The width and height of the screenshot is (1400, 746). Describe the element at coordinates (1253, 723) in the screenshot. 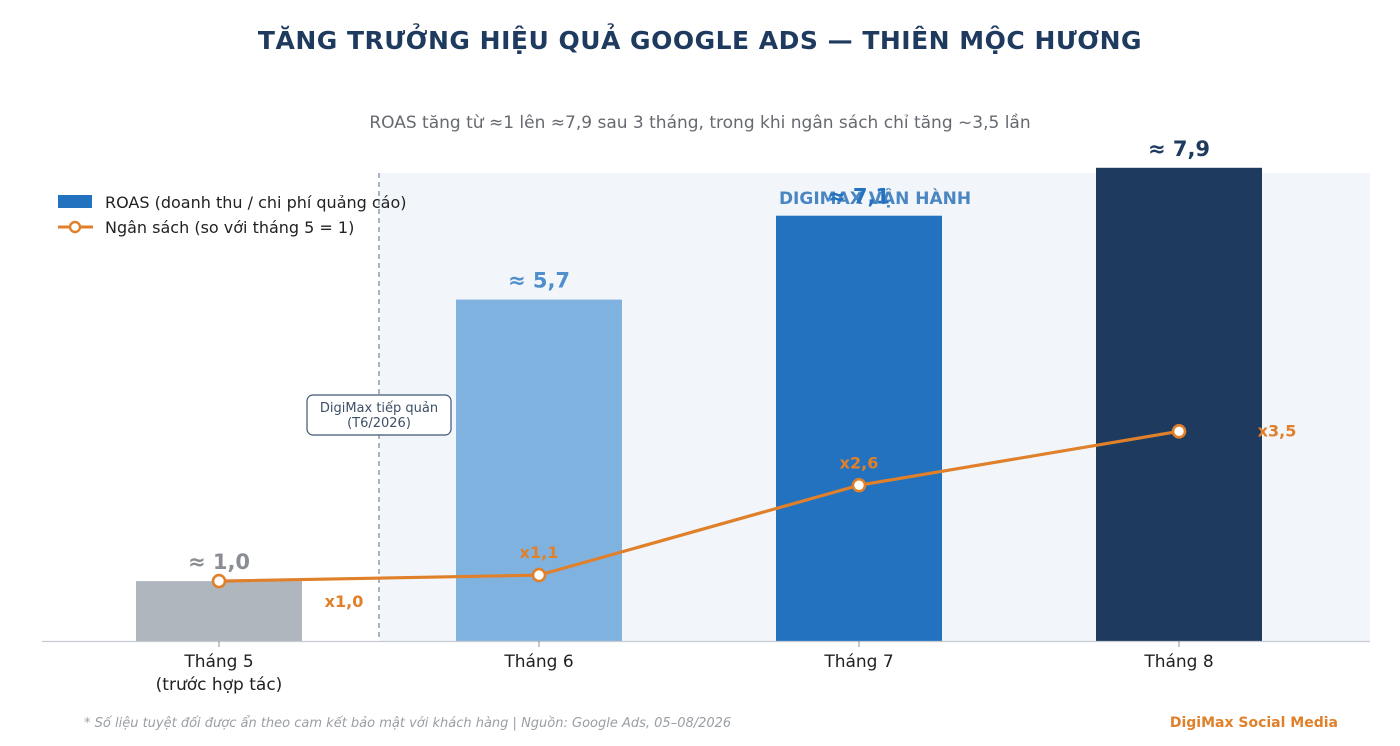

I see `brand-label: DigiMax Social Media` at that location.